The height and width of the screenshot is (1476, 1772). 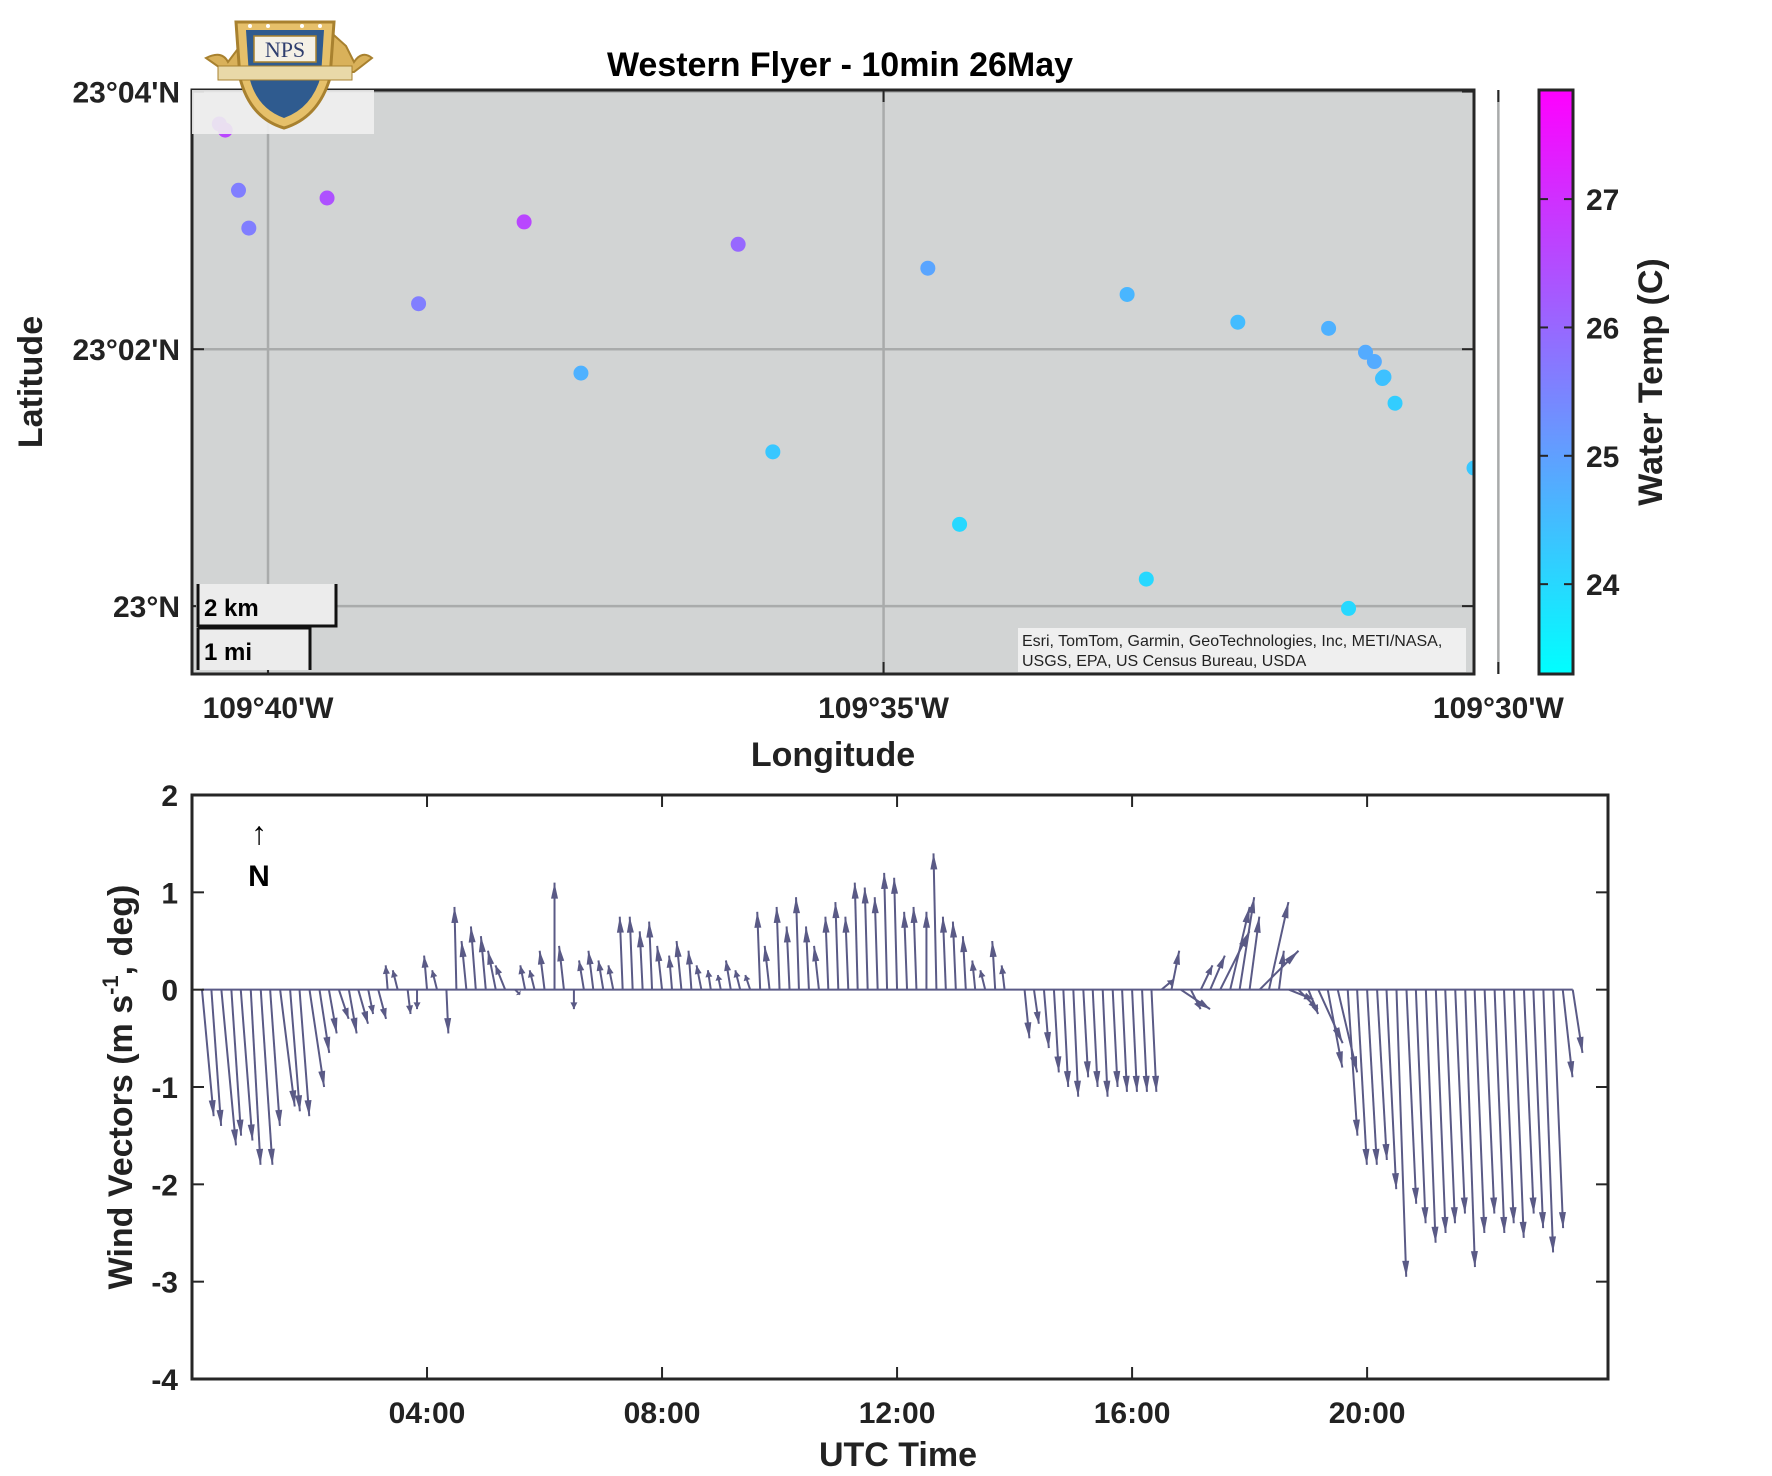 I want to click on attribution-line-2: USGS, EPA, US Census Bureau, USDA, so click(x=1164, y=661).